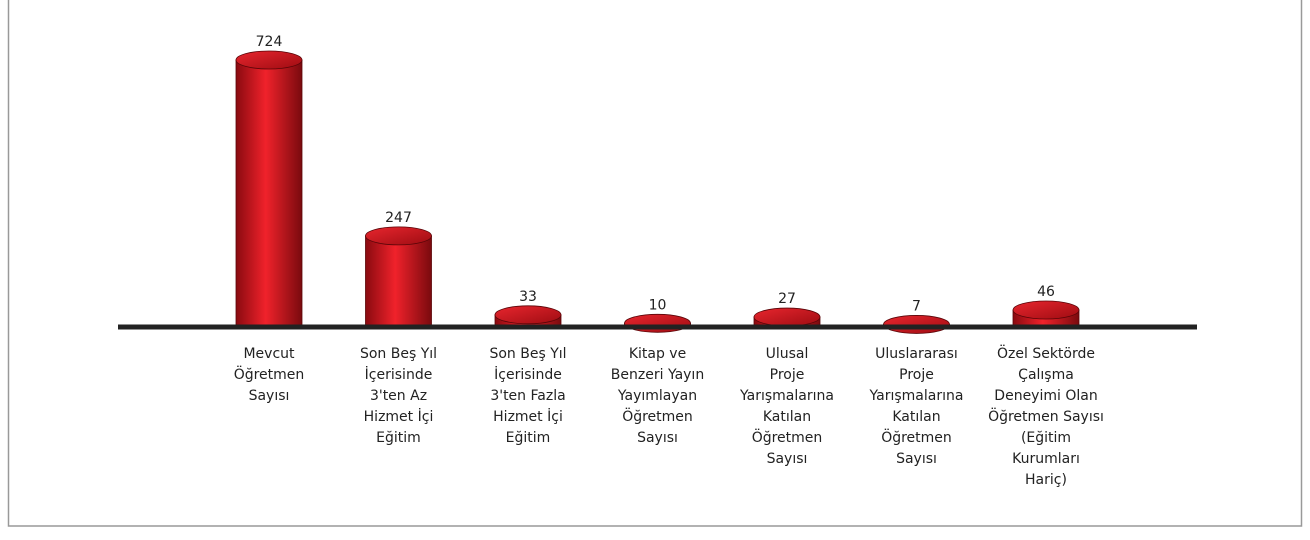 The image size is (1310, 540). Describe the element at coordinates (528, 297) in the screenshot. I see `value-label: 33` at that location.